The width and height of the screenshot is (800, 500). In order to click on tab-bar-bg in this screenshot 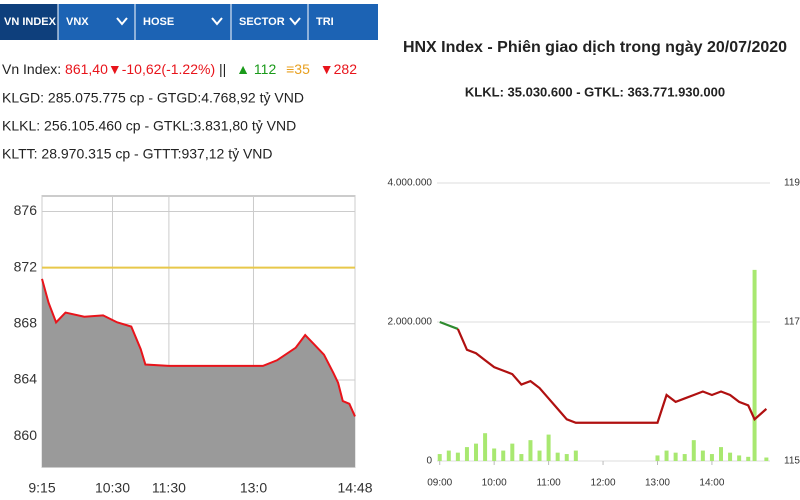, I will do `click(189, 22)`.